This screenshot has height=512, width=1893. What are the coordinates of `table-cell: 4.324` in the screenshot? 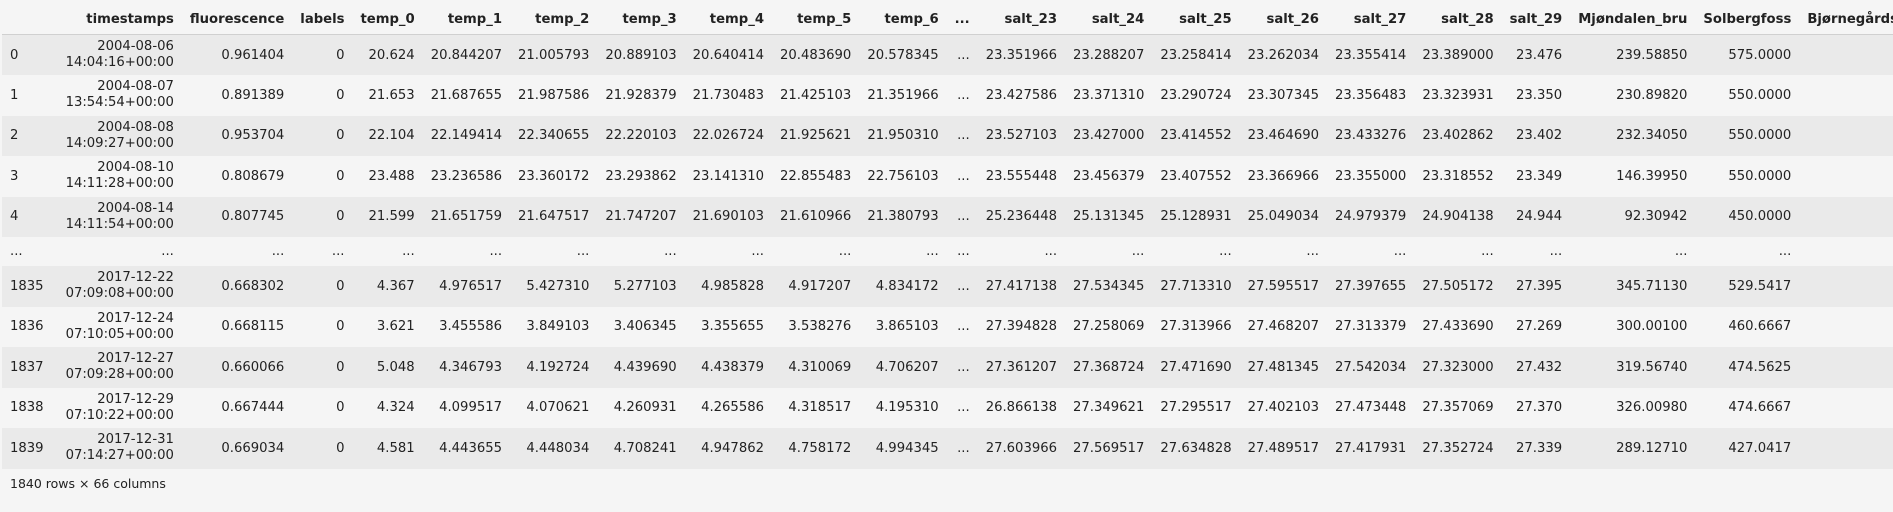 It's located at (395, 408).